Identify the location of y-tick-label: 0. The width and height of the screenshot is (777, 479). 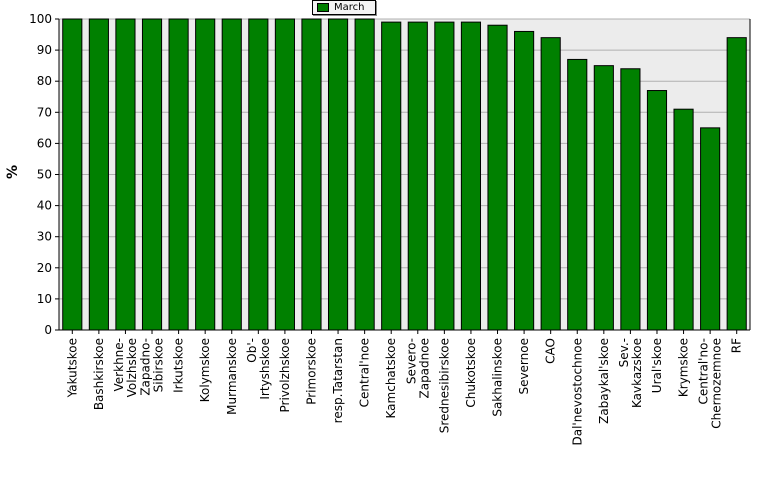
(48, 330).